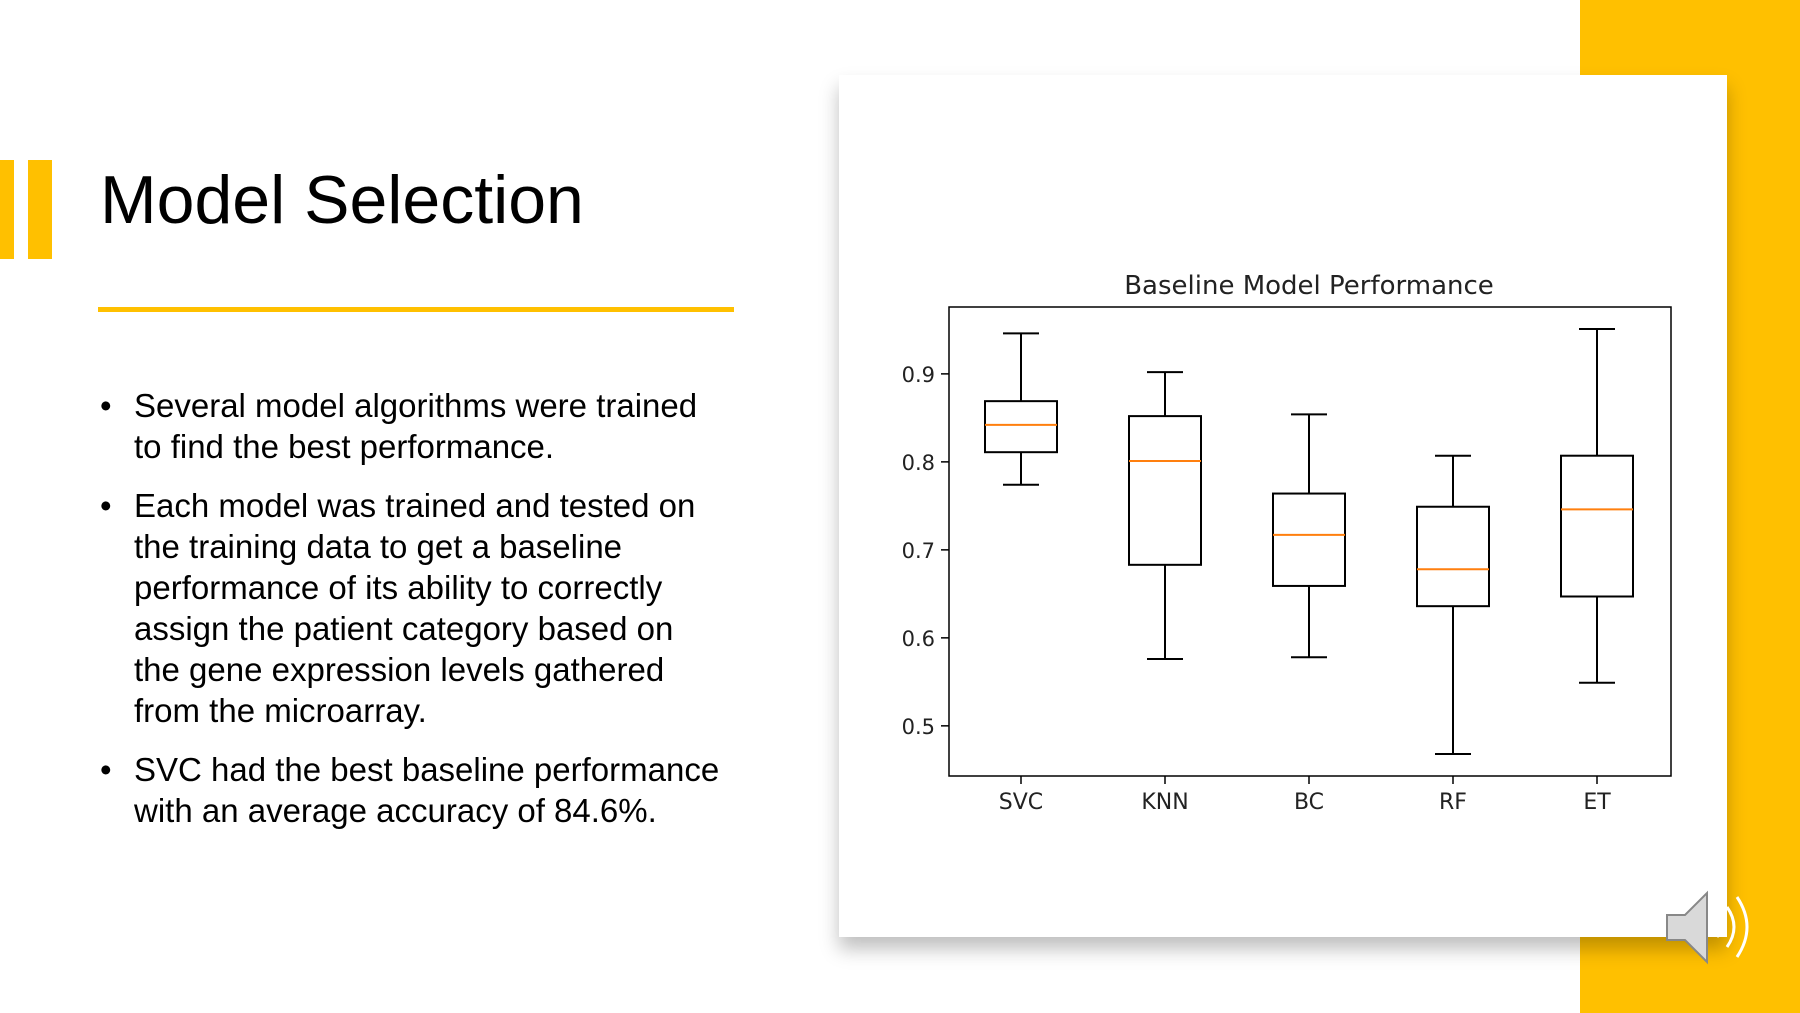  I want to click on title-divider, so click(416, 309).